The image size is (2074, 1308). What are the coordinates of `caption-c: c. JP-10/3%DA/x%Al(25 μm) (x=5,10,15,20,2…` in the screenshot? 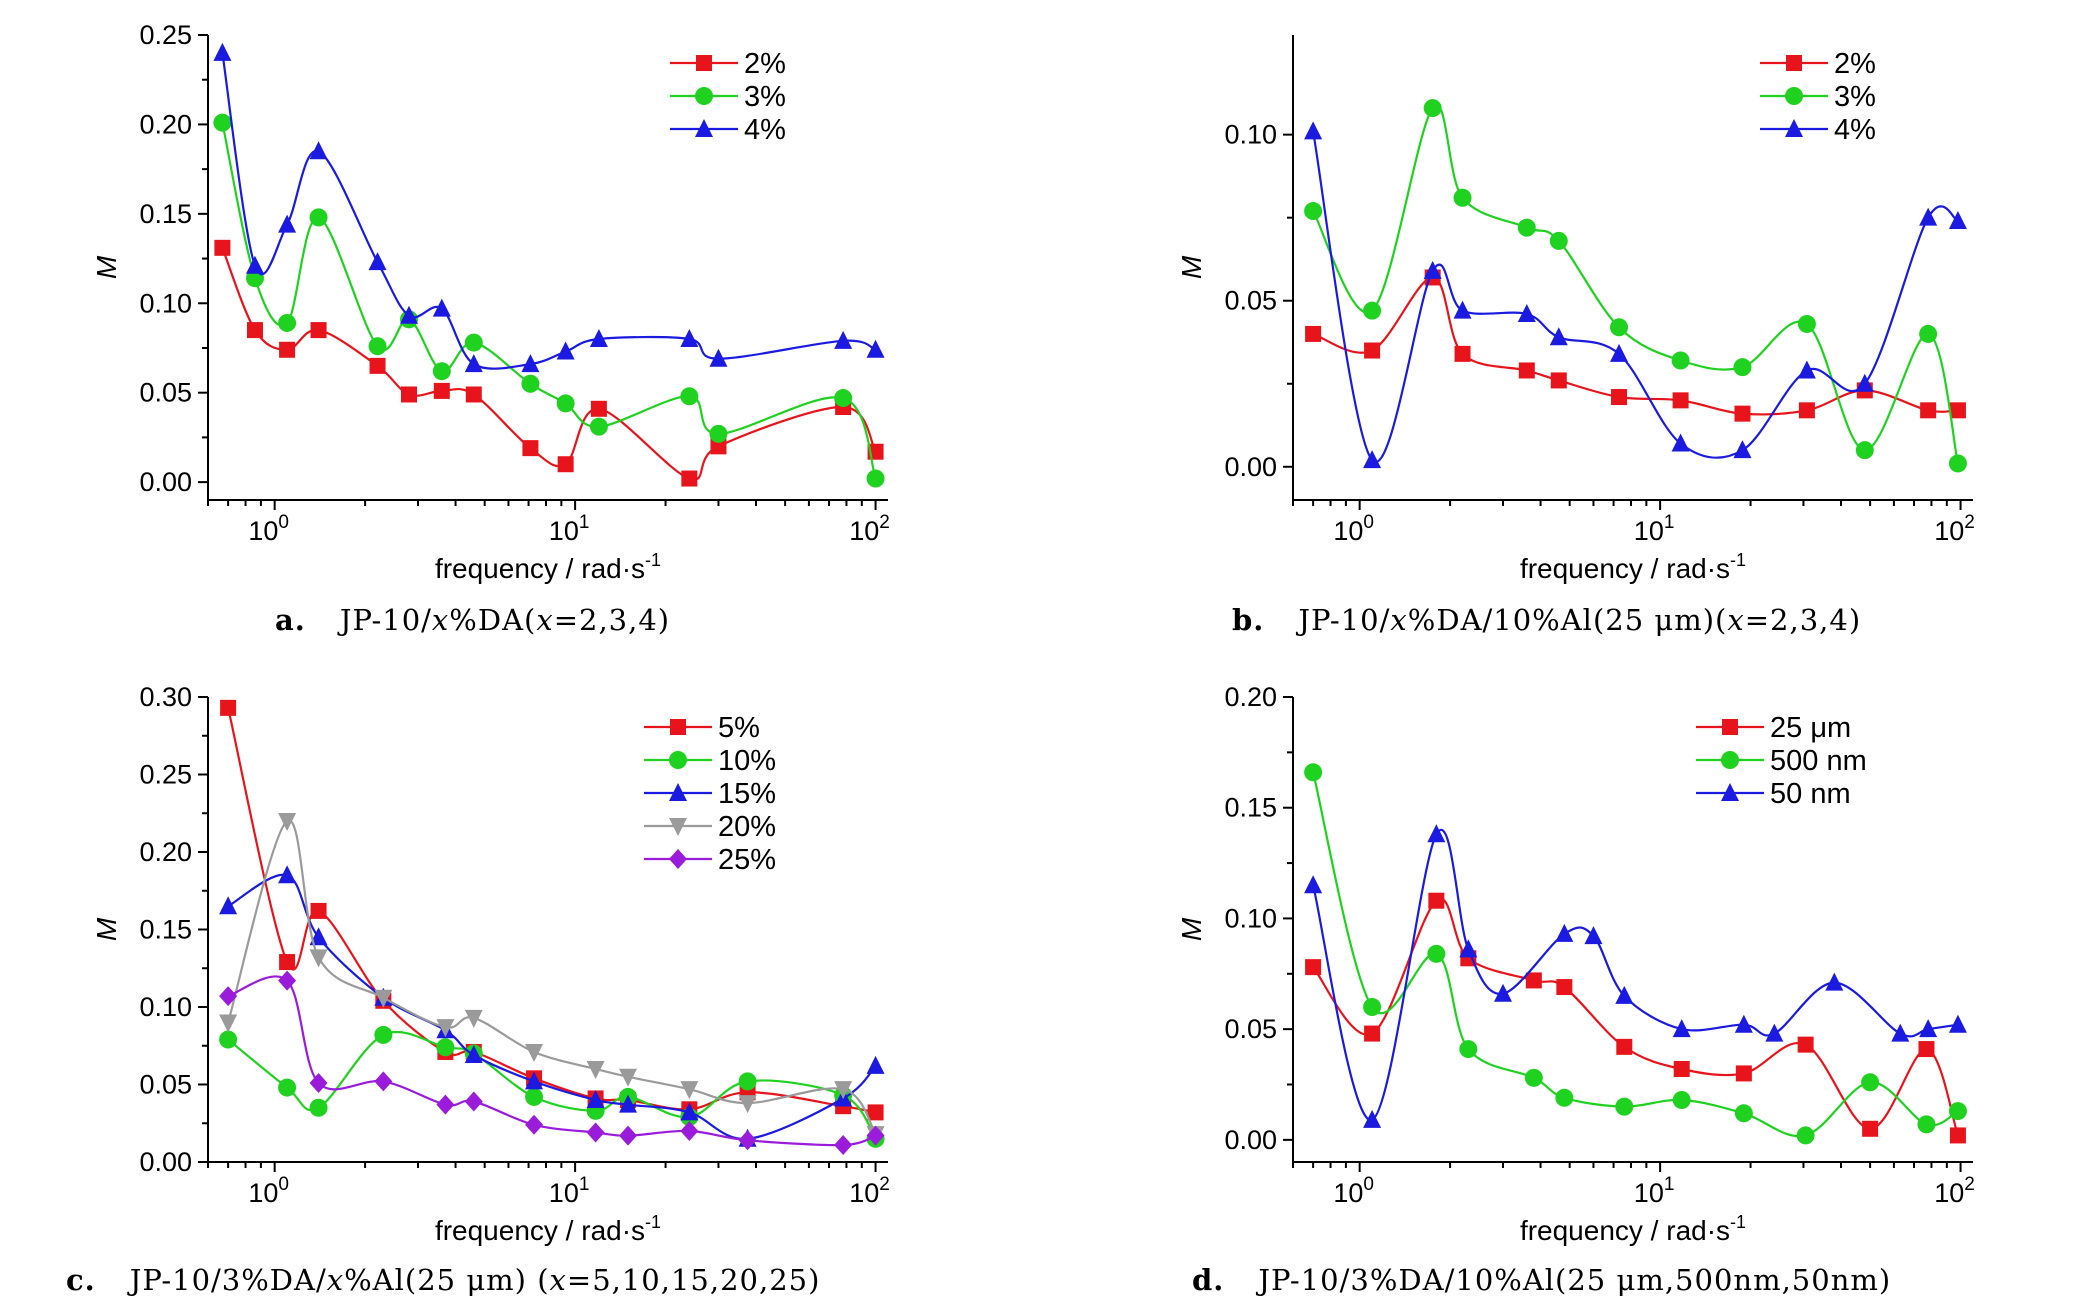 It's located at (443, 1280).